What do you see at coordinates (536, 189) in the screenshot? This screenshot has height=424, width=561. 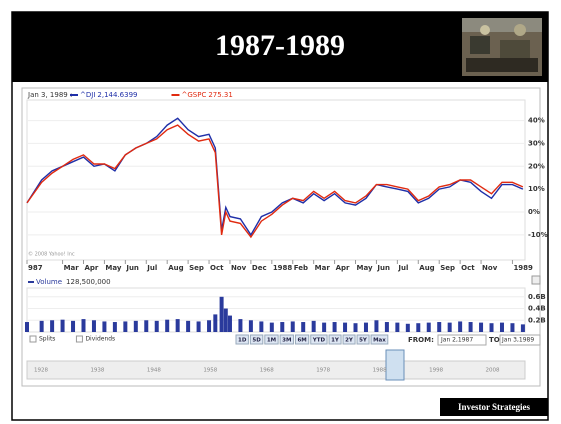 I see `y-tick-label: 10%` at bounding box center [536, 189].